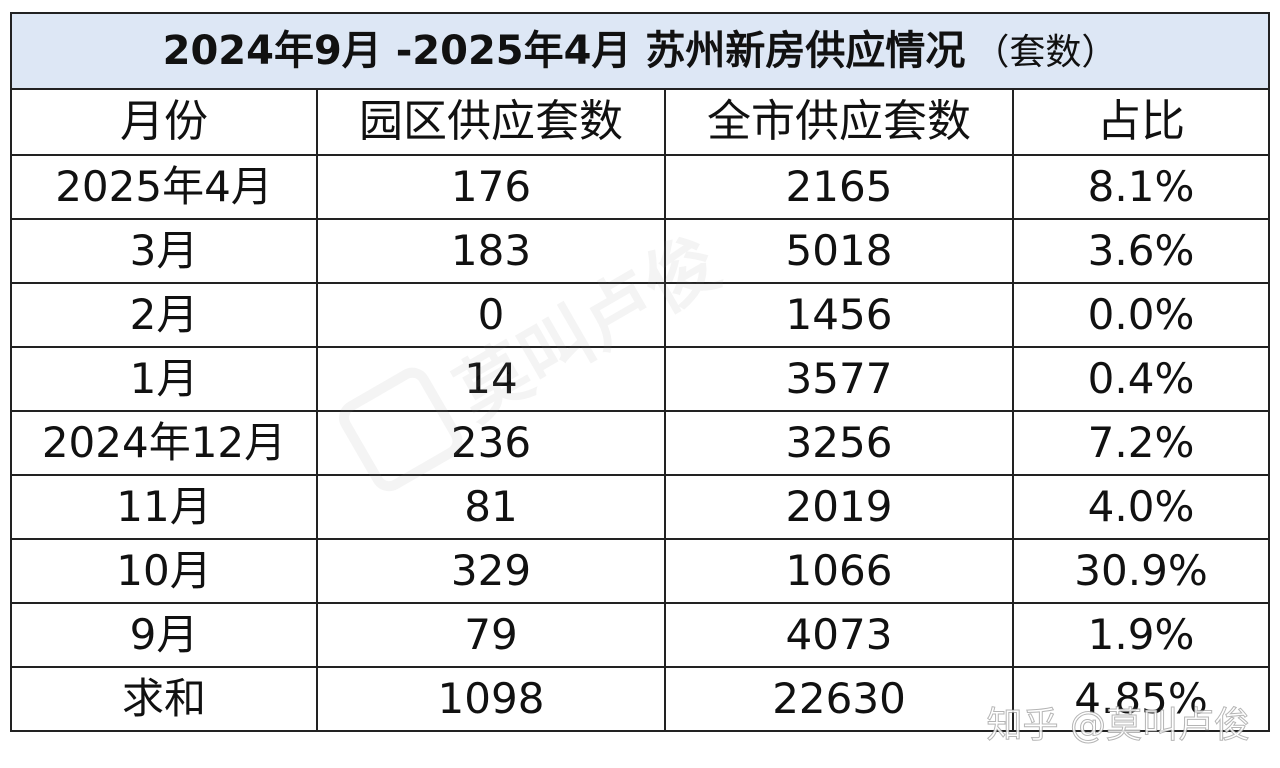 Image resolution: width=1280 pixels, height=768 pixels. What do you see at coordinates (1141, 443) in the screenshot?
I see `cell-ratio: 7.2%` at bounding box center [1141, 443].